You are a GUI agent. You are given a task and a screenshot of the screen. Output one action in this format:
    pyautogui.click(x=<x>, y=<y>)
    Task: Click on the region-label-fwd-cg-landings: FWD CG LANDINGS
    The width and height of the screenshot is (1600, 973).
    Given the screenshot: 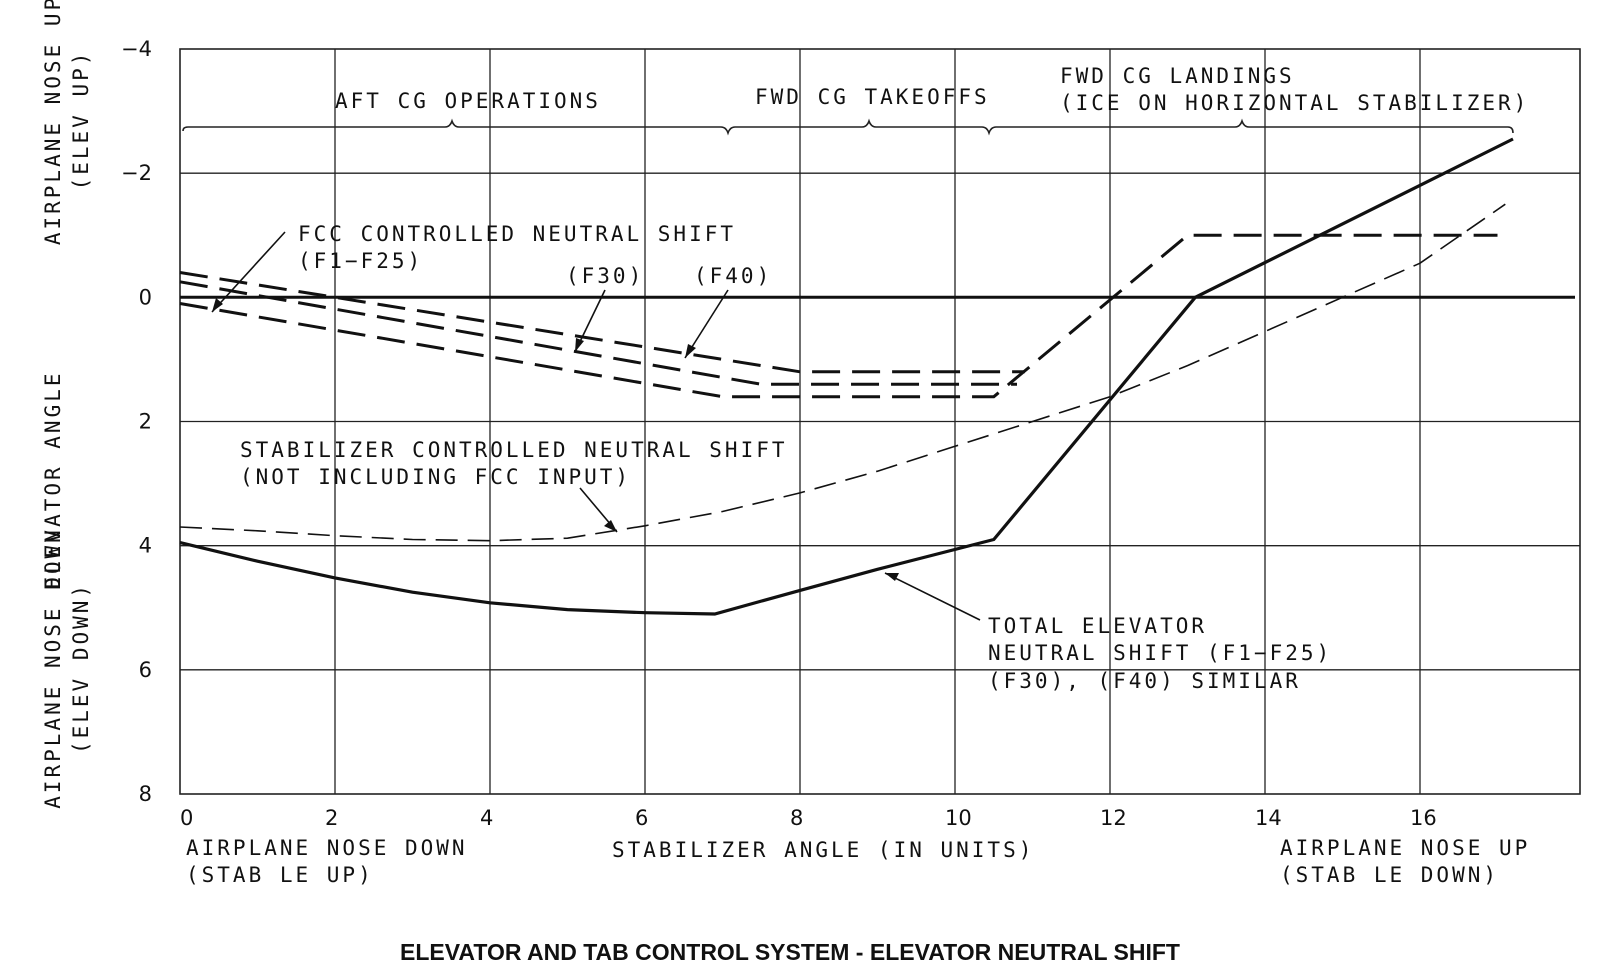 What is the action you would take?
    pyautogui.click(x=1177, y=76)
    